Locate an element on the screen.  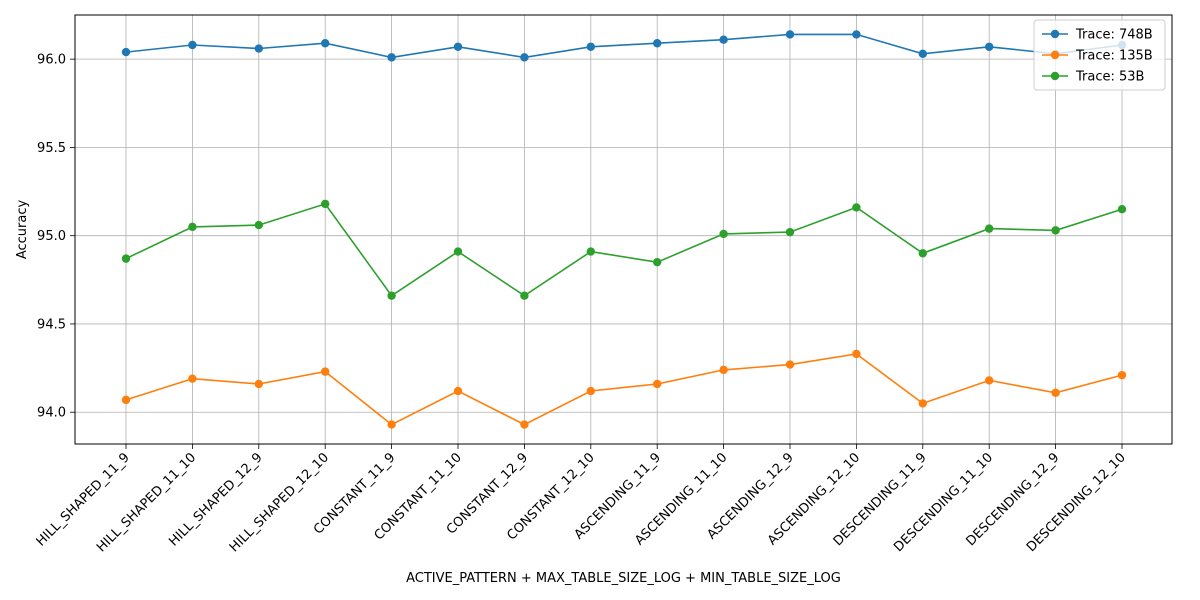
y-tick-label: 96.0 is located at coordinates (51, 60).